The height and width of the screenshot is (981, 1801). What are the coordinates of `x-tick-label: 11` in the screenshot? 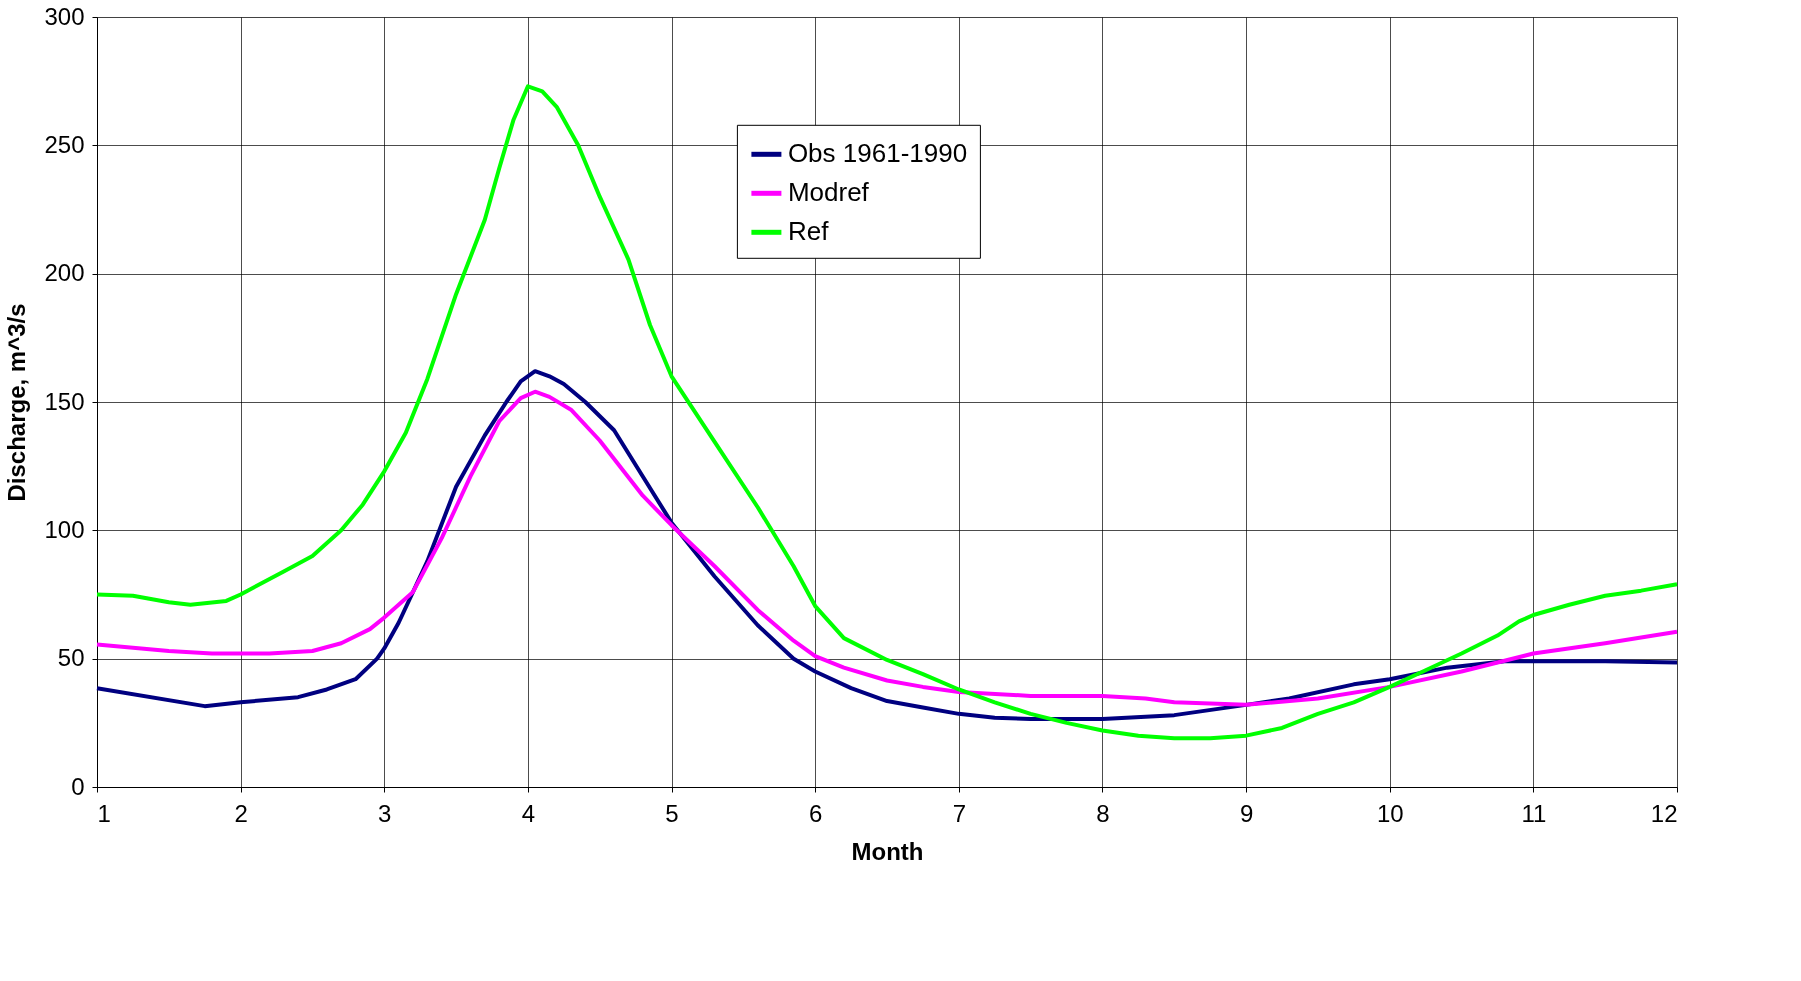 It's located at (1534, 813).